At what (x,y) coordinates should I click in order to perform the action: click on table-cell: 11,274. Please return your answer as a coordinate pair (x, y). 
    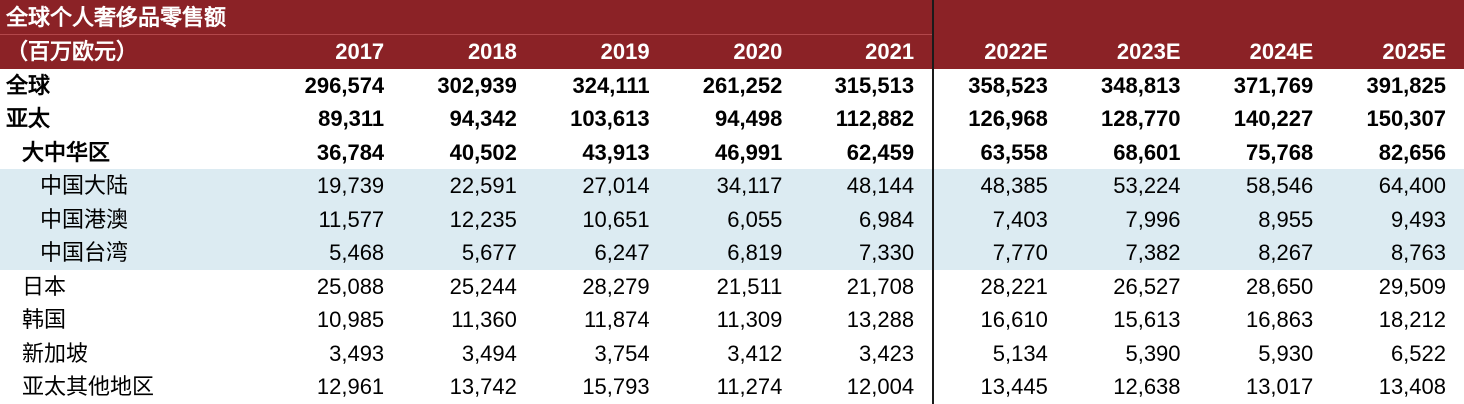
    Looking at the image, I should click on (749, 387).